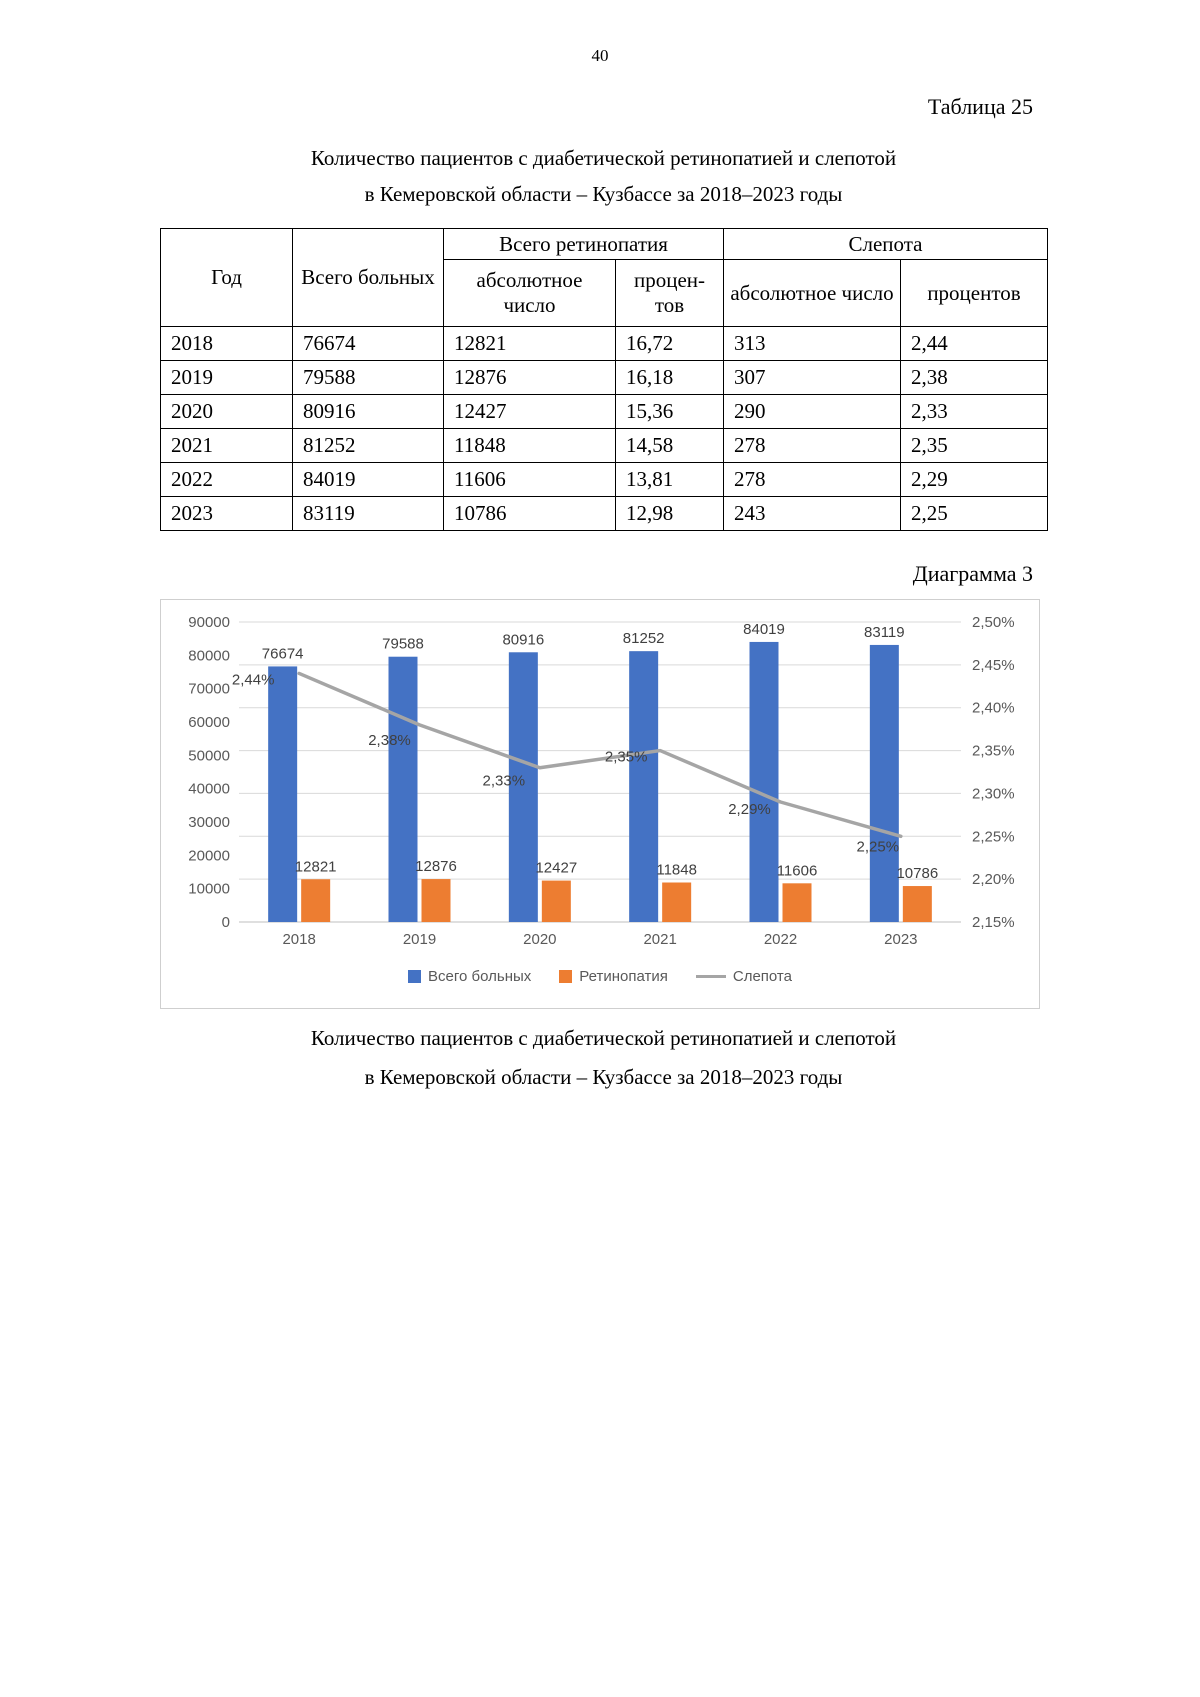 The width and height of the screenshot is (1200, 1697). I want to click on legend-item: Ретинопатия, so click(613, 976).